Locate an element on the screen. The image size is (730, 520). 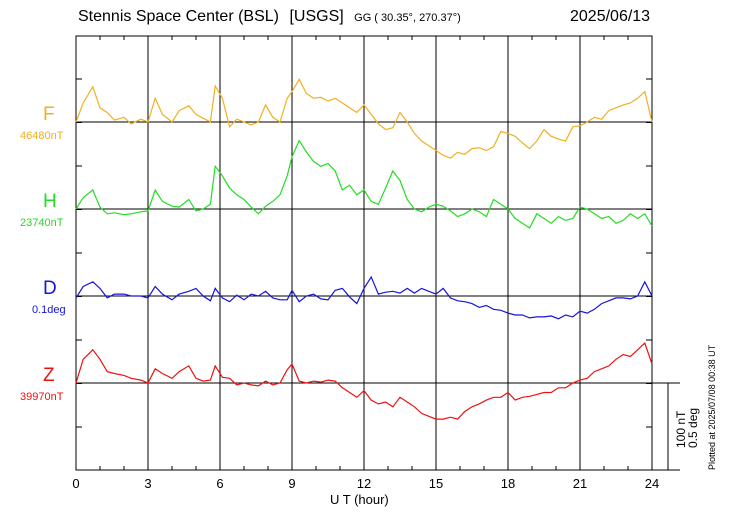
x-tick-label: 0 is located at coordinates (76, 483).